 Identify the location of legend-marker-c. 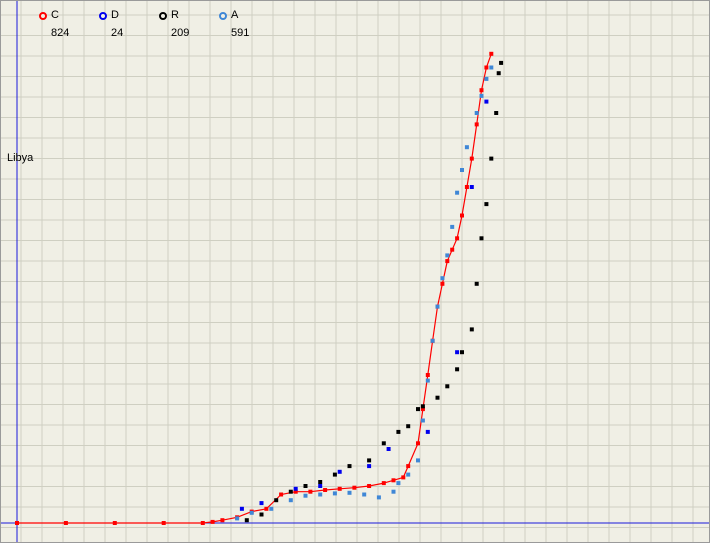
(43, 16).